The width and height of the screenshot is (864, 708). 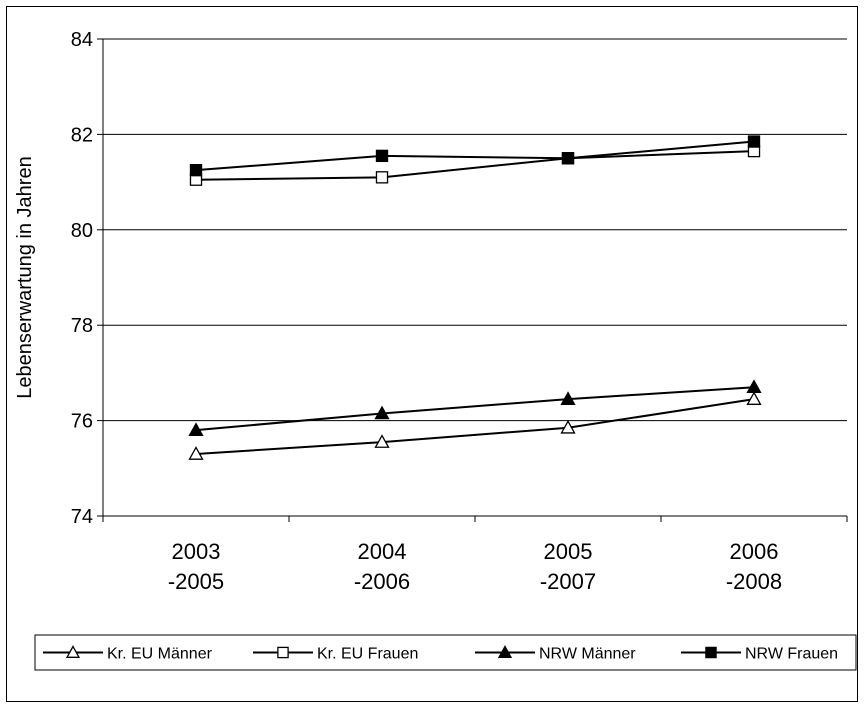 I want to click on legend-item: NRW Männer, so click(x=555, y=654).